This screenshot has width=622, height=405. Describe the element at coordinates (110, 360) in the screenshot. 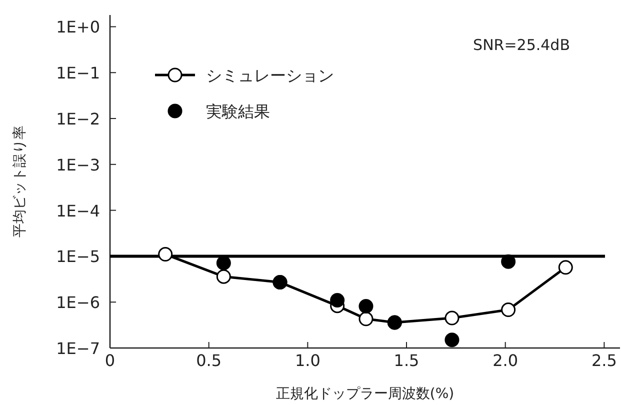

I see `x-tick-label: 0` at that location.